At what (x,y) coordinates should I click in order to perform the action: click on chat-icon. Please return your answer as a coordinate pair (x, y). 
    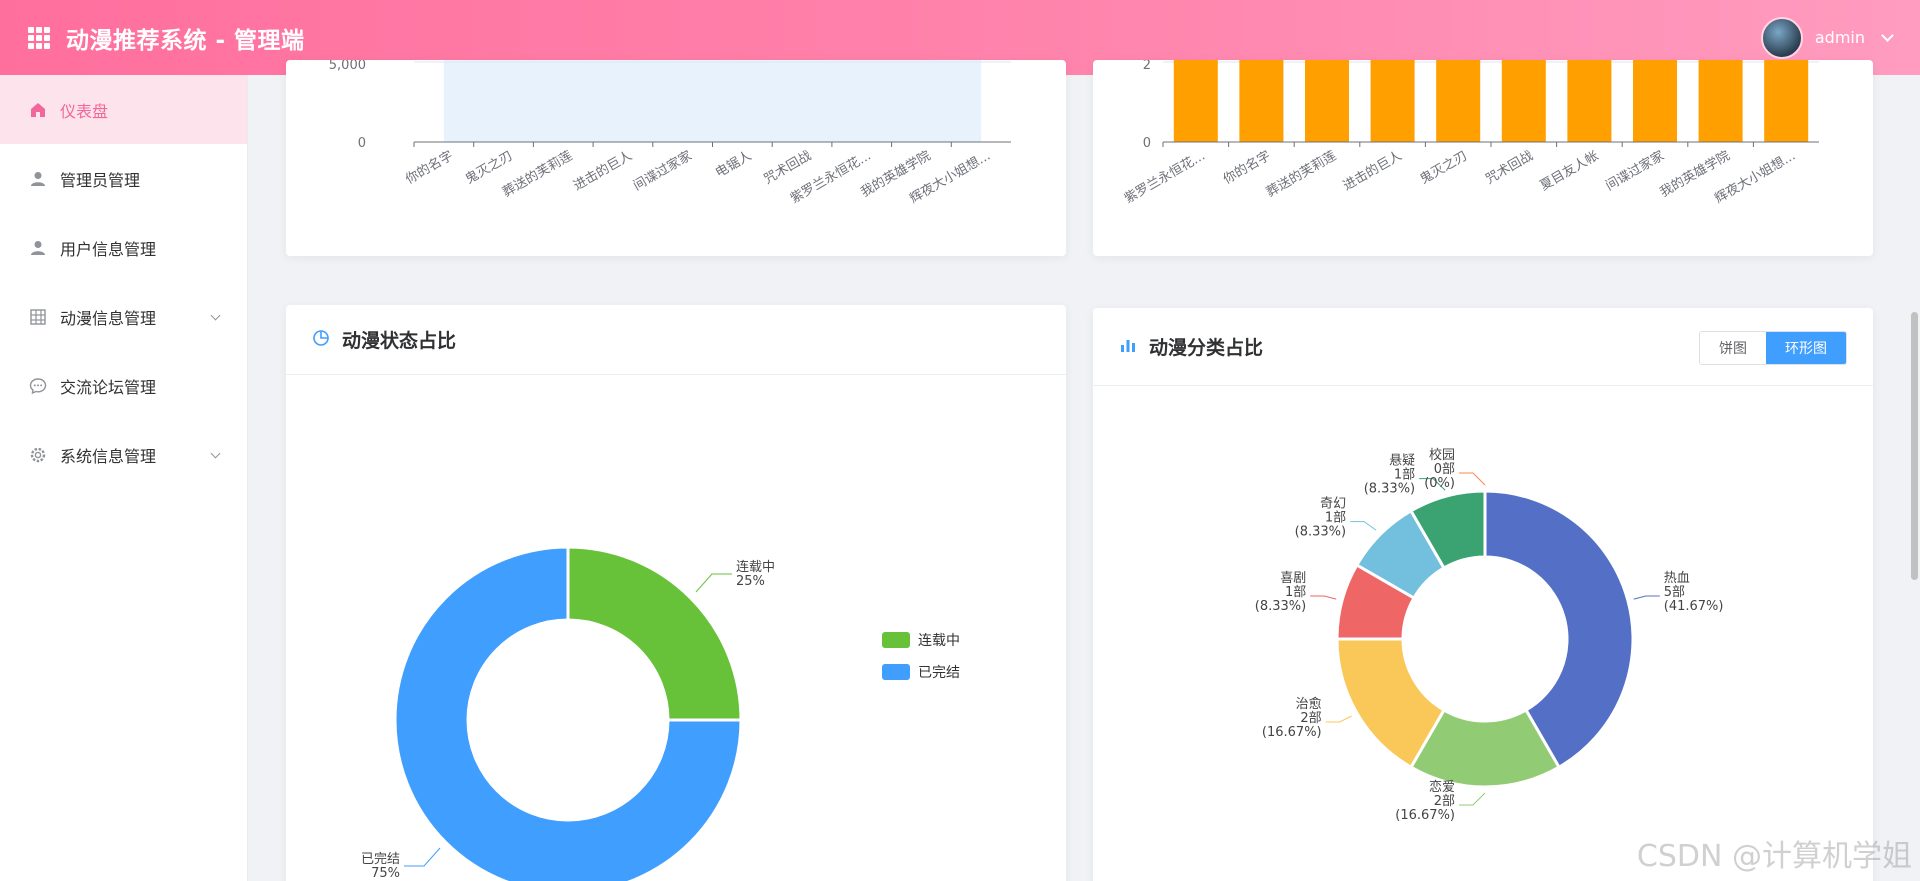
    Looking at the image, I should click on (38, 386).